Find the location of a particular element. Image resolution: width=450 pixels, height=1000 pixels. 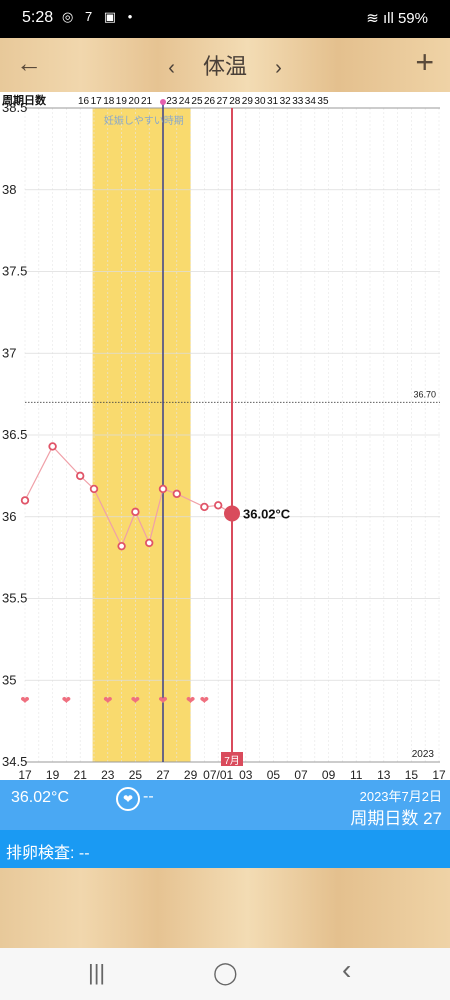

status-bar: 5:28 ◎ 7 ▣ • ≋ ıll 59% is located at coordinates (225, 19).